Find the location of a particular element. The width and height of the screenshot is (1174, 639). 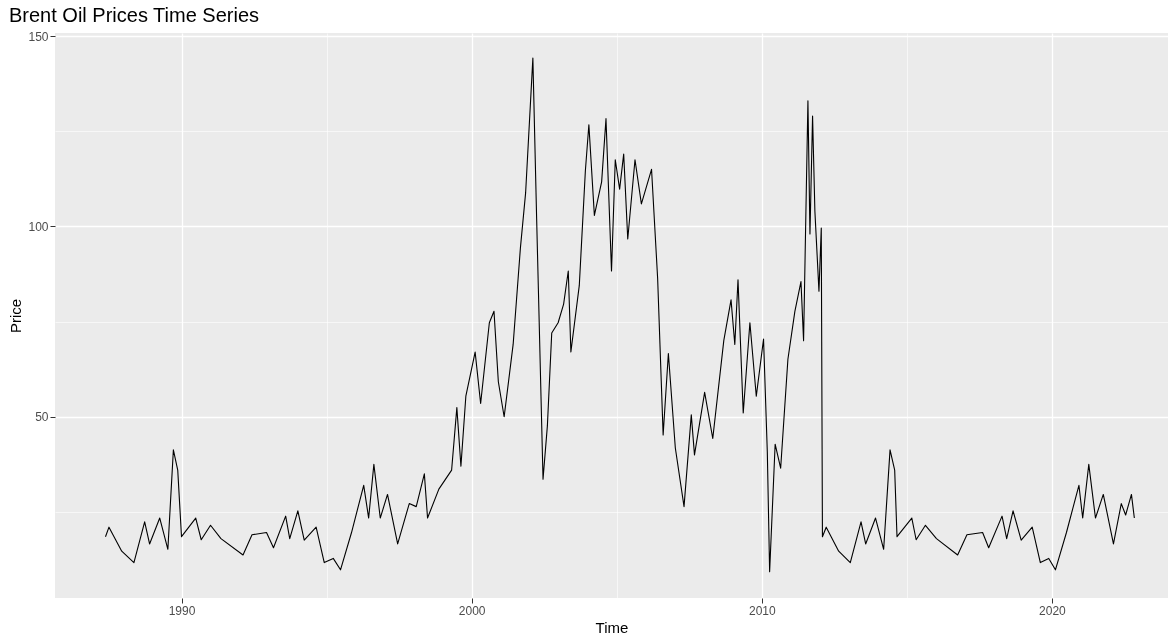

x-tick-label: 1990 is located at coordinates (182, 610).